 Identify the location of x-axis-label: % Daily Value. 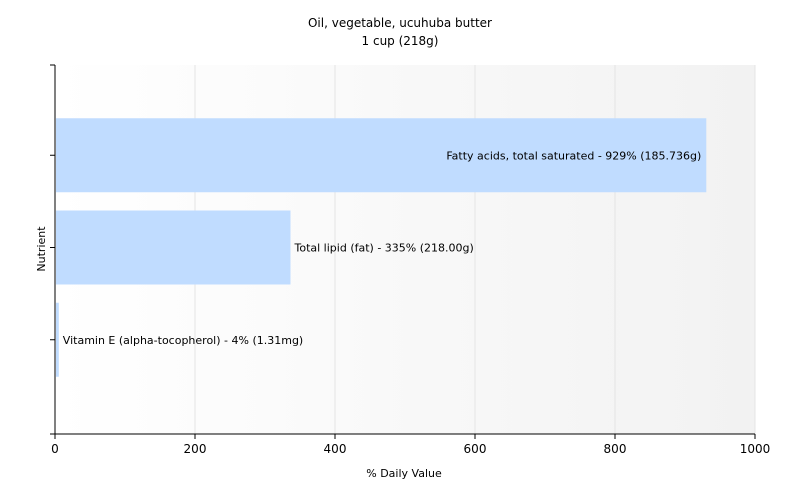
(404, 473).